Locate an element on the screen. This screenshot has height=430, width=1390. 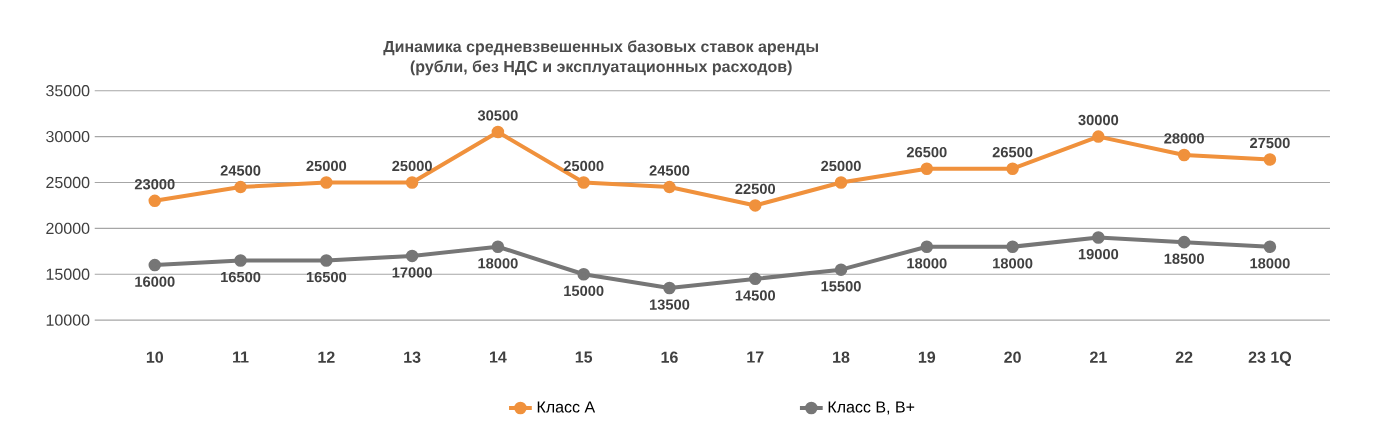
data-label: 19000 is located at coordinates (1098, 254).